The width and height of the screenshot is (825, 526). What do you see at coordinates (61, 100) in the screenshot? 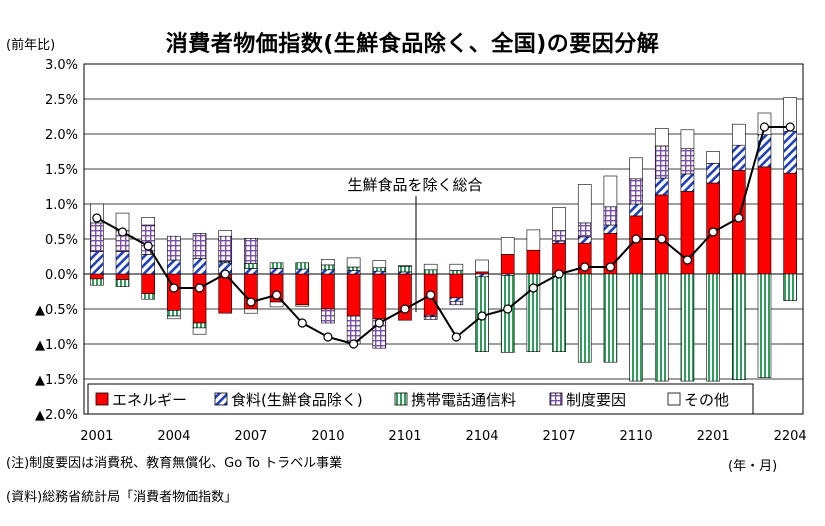
I see `y-tick-label: 2.5%` at bounding box center [61, 100].